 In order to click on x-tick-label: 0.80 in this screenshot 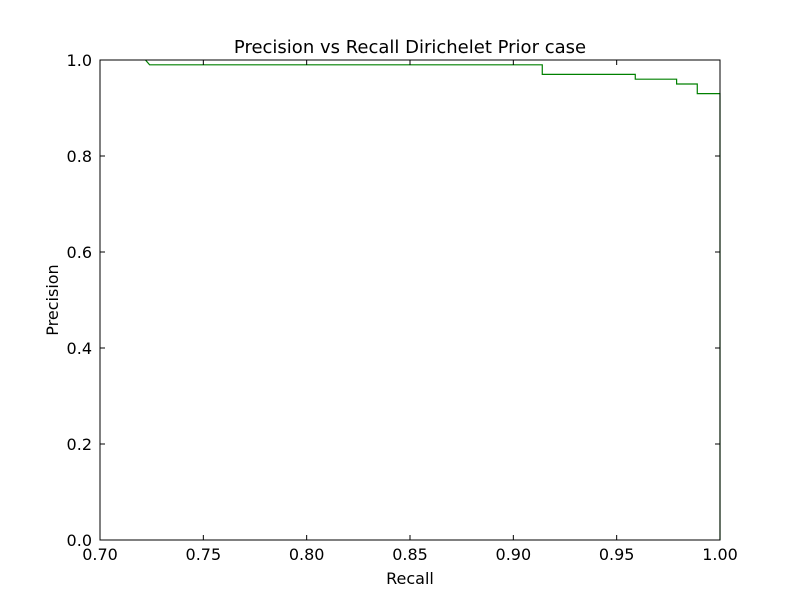, I will do `click(307, 554)`.